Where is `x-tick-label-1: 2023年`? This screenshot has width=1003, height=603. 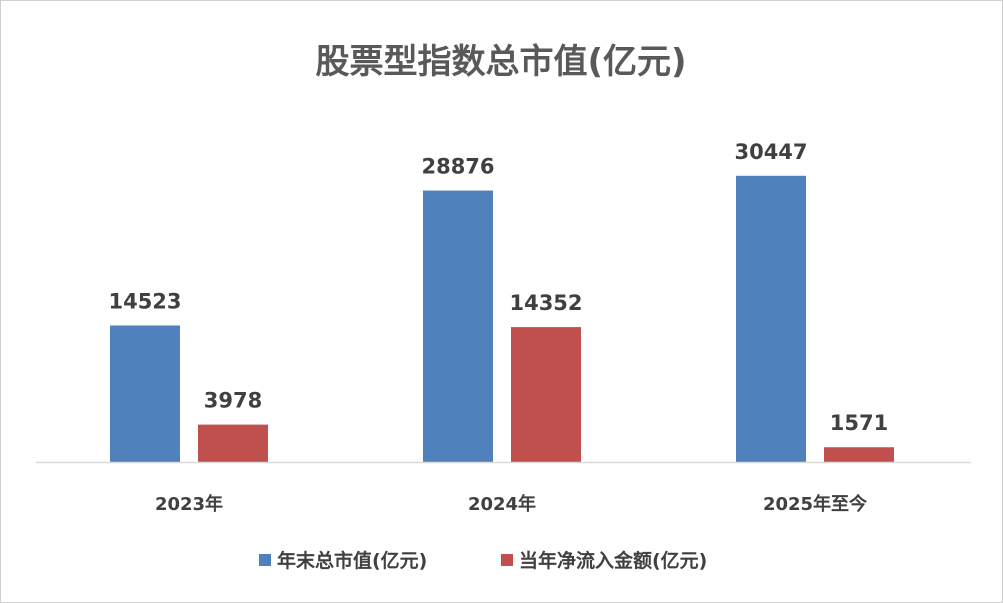
x-tick-label-1: 2023年 is located at coordinates (189, 504).